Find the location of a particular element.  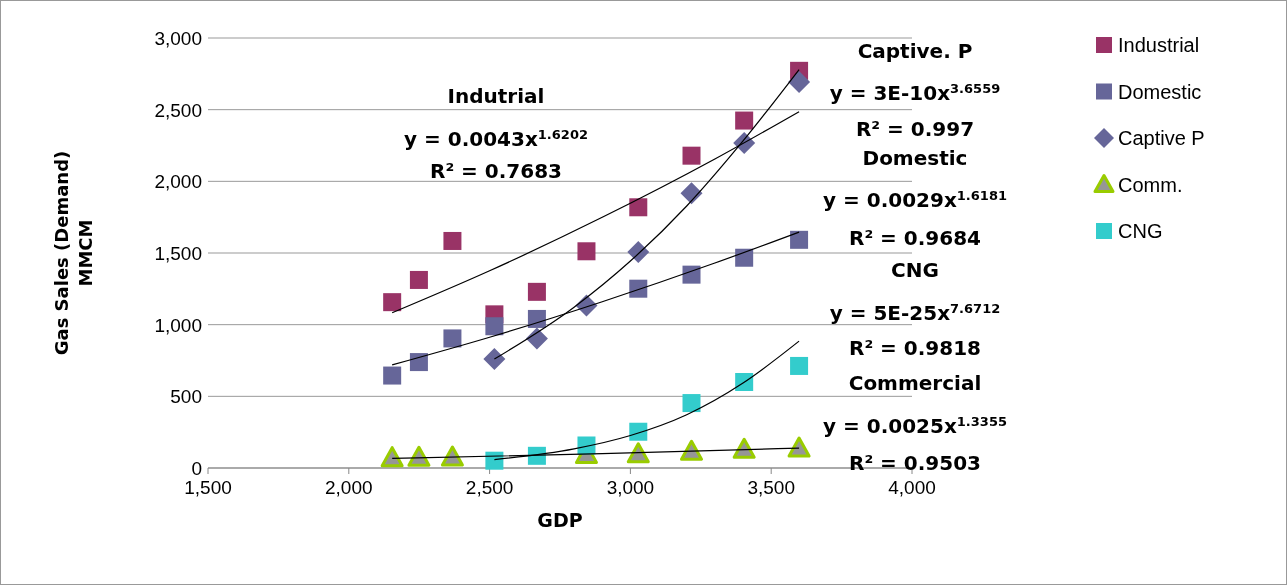

y-tick-label: 1,500 is located at coordinates (178, 253).